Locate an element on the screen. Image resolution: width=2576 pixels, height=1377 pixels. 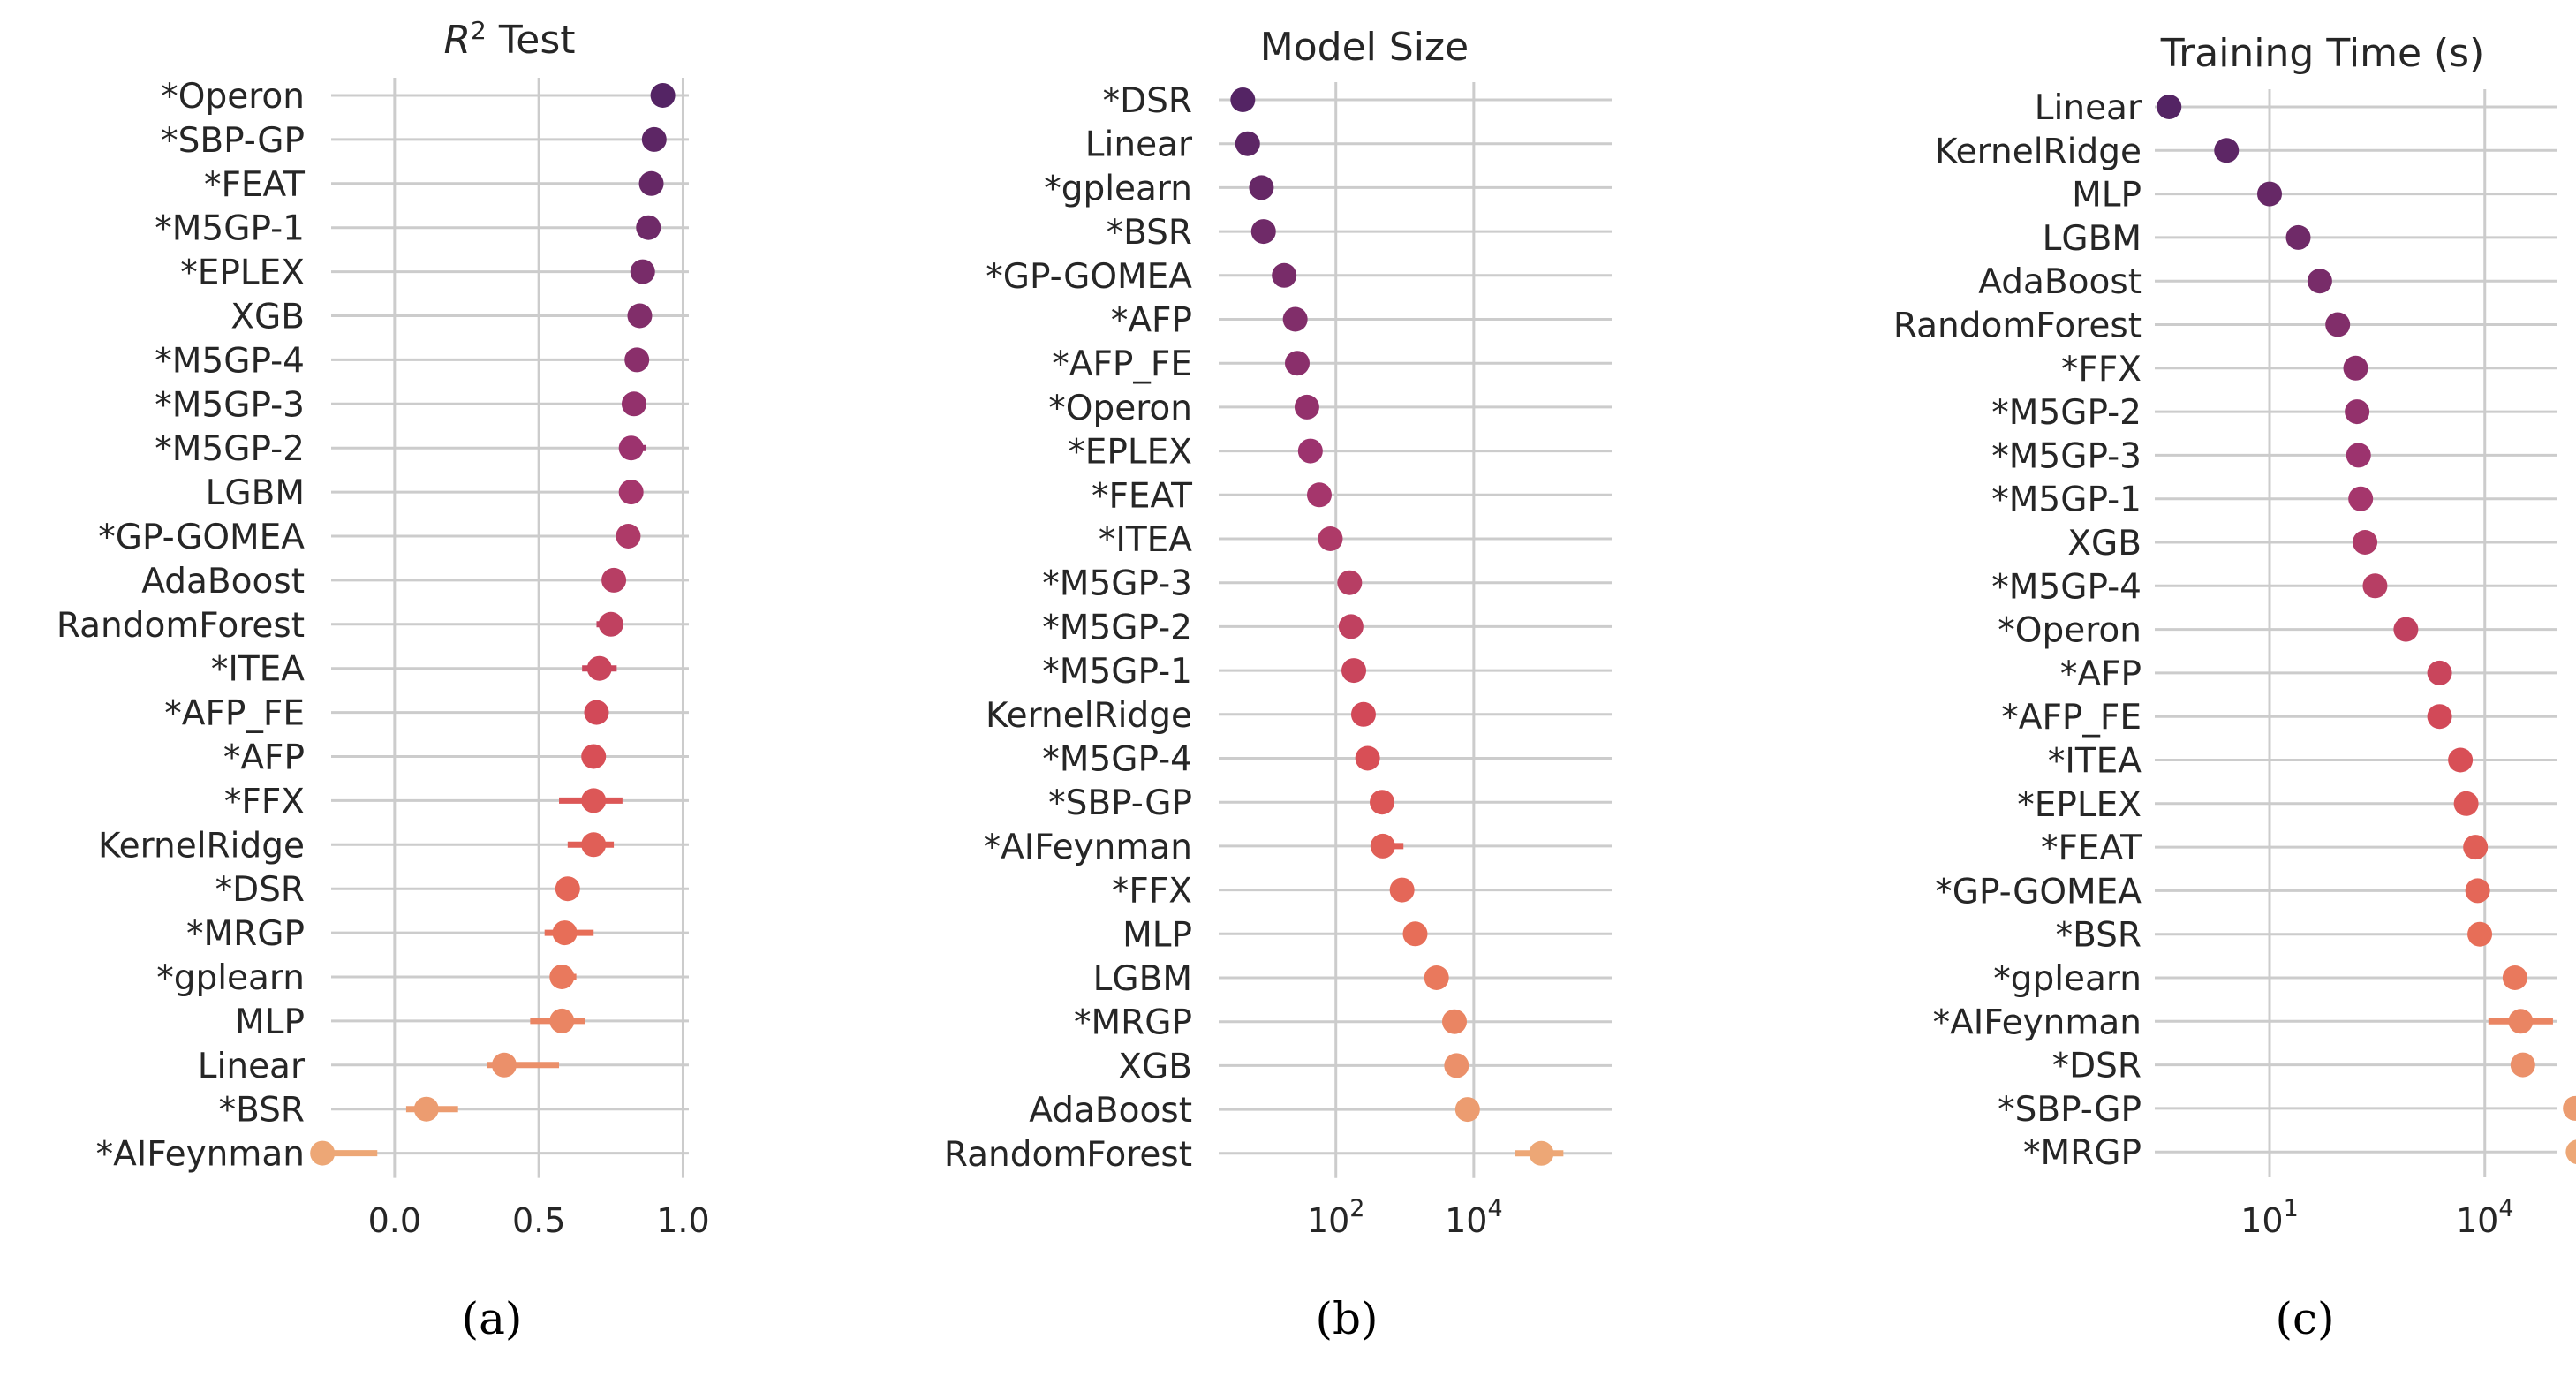
x-tick-label: 1.0 is located at coordinates (682, 1220).